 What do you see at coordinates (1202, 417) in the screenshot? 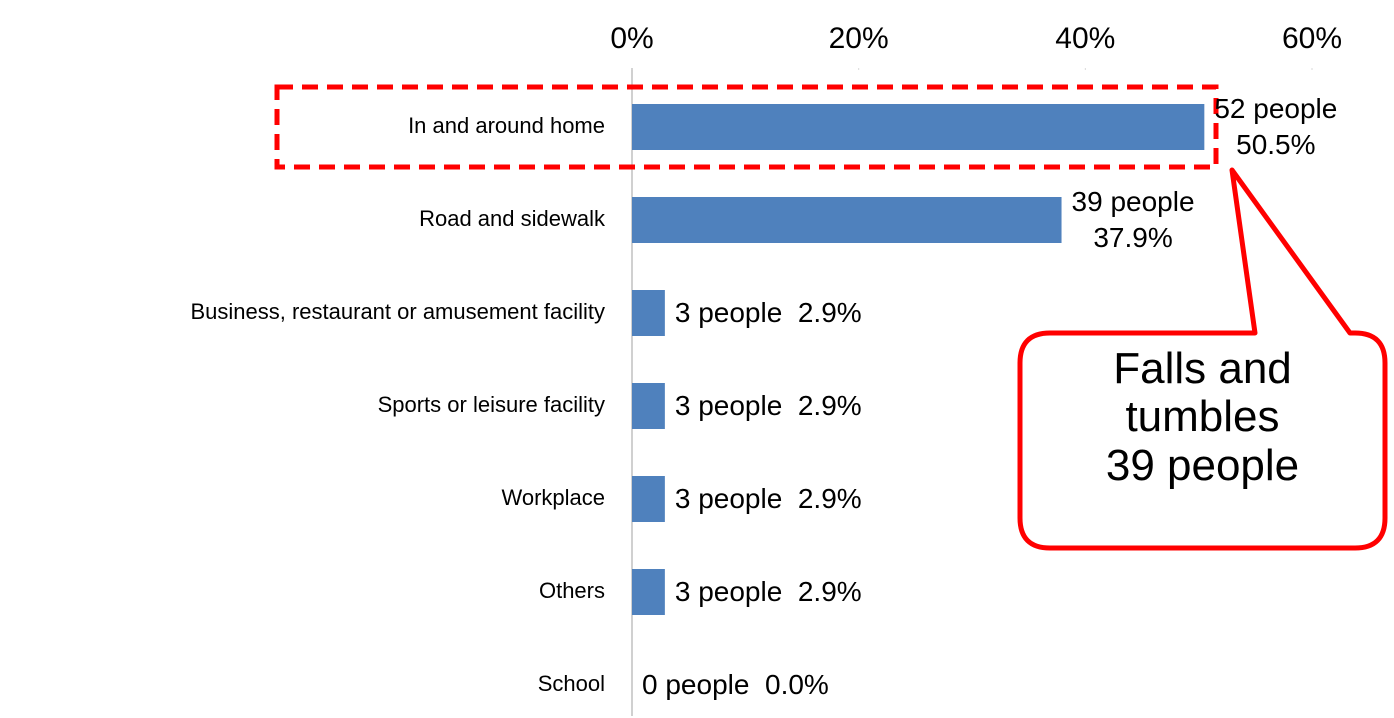
I see `callout-text: Falls and tumbles 39 people` at bounding box center [1202, 417].